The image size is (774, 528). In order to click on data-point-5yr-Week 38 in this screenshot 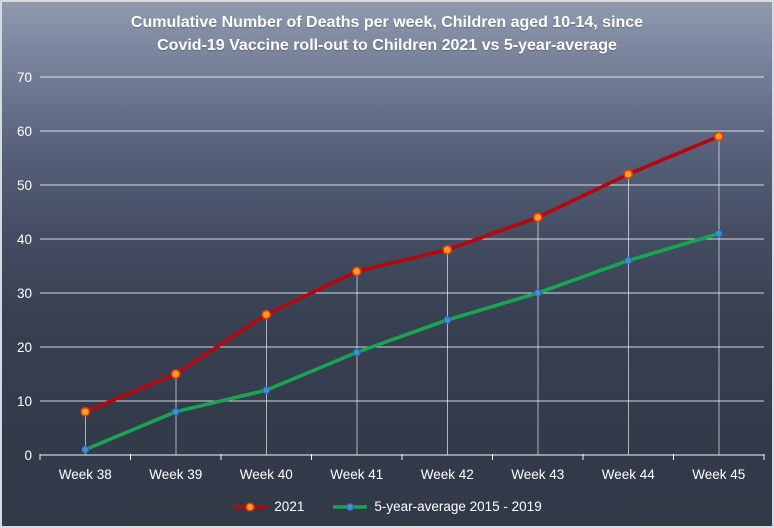, I will do `click(85, 449)`.